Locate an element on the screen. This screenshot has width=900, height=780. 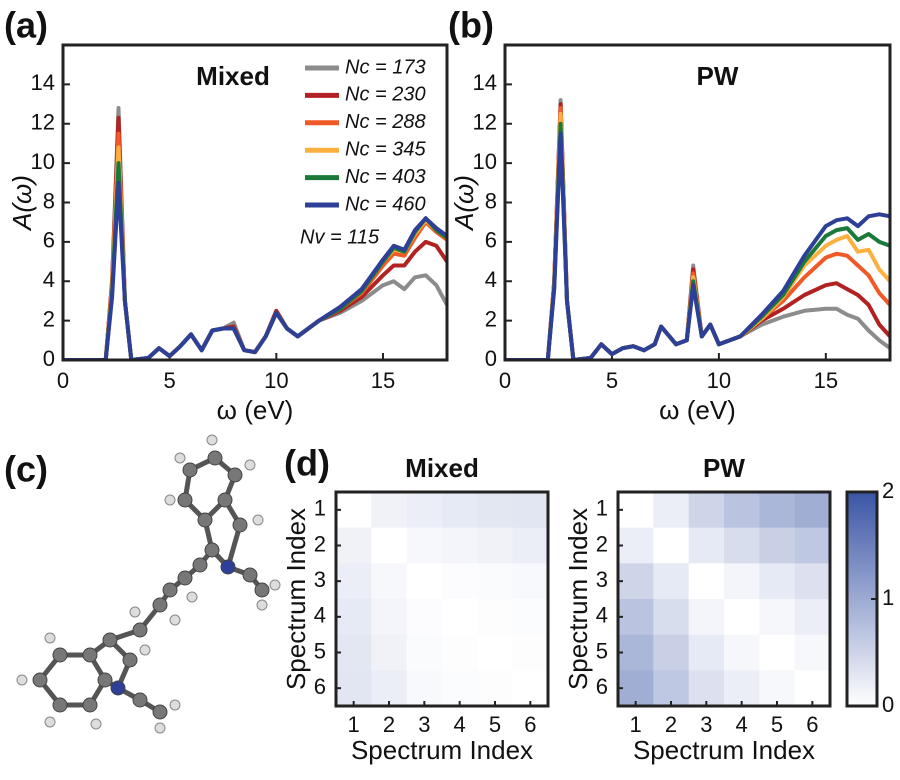
y-tick-label: 1 is located at coordinates (320, 508).